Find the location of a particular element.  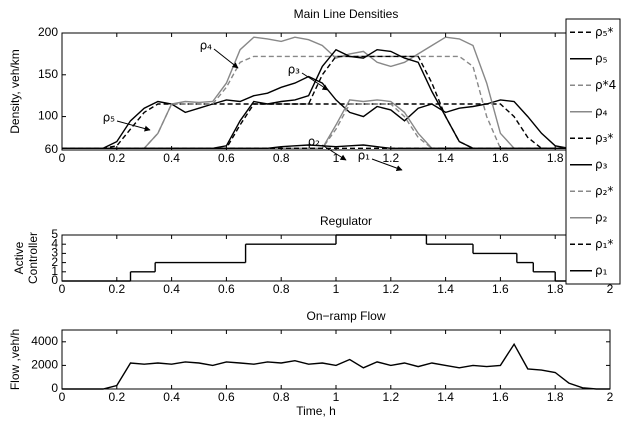

chart-title: Regulator is located at coordinates (346, 221).